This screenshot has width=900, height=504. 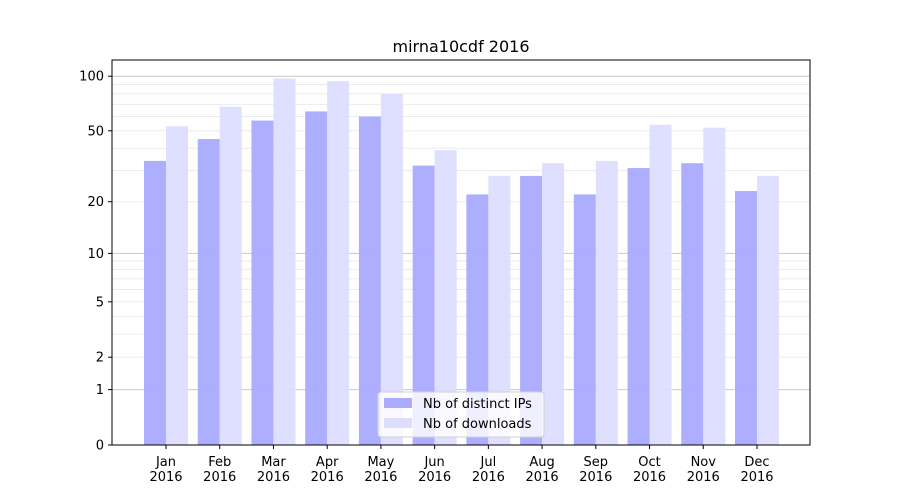 What do you see at coordinates (595, 470) in the screenshot?
I see `x-tick-label: Sep 2016` at bounding box center [595, 470].